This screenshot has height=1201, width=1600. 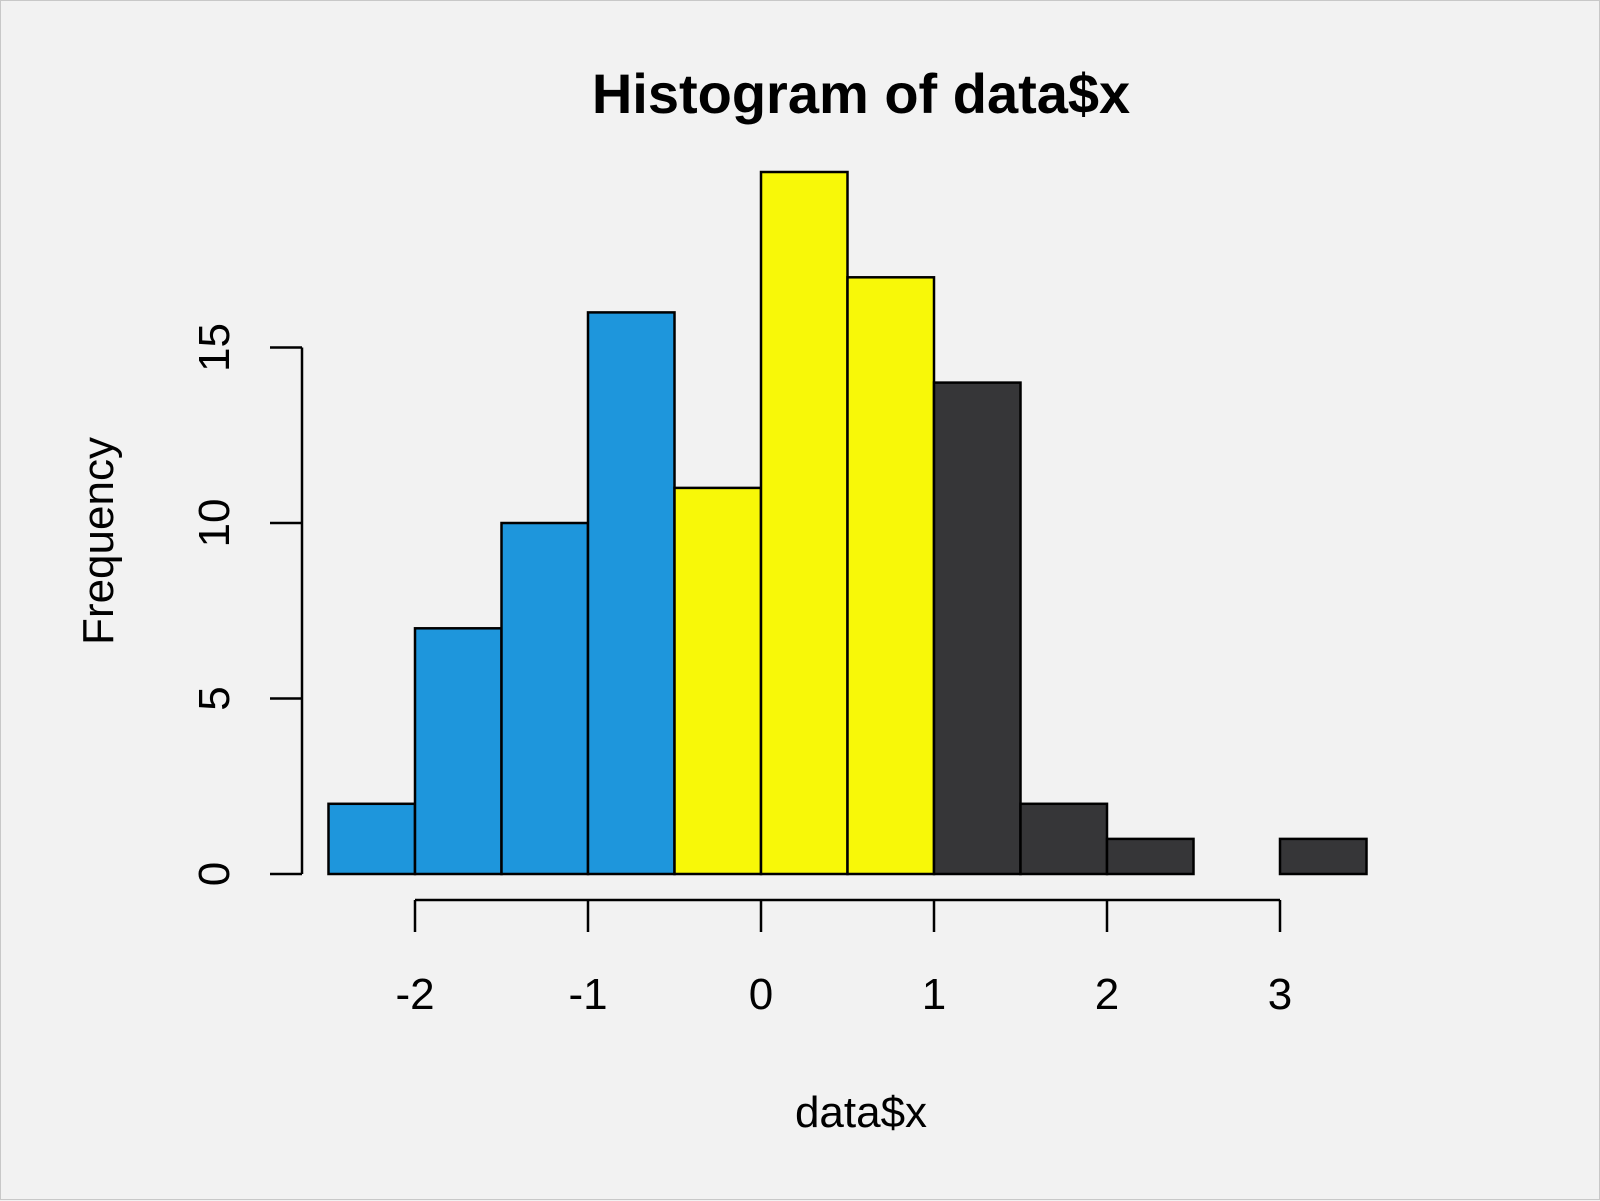 What do you see at coordinates (587, 994) in the screenshot?
I see `x-tick-label: -1` at bounding box center [587, 994].